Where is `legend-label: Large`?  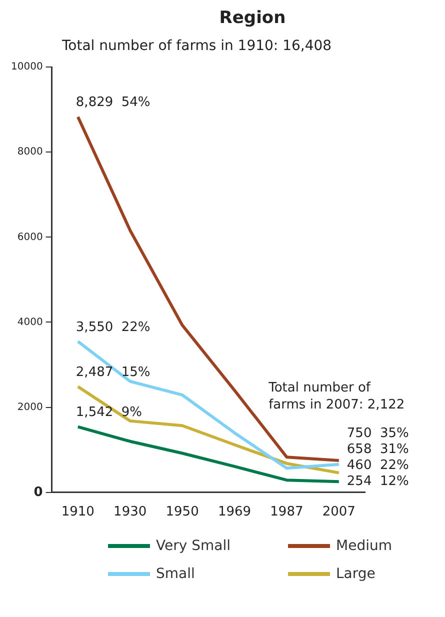 legend-label: Large is located at coordinates (356, 574).